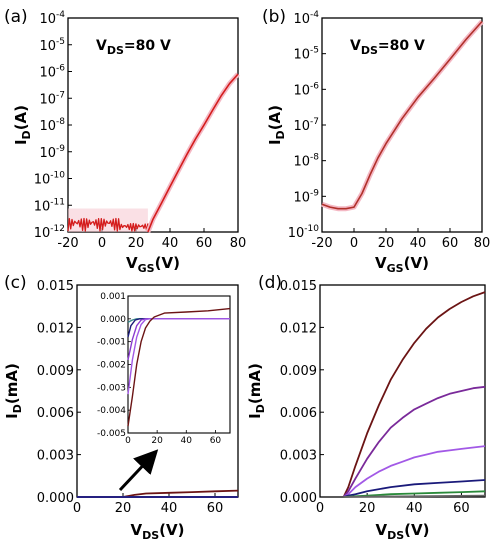 Image resolution: width=495 pixels, height=550 pixels. What do you see at coordinates (216, 441) in the screenshot?
I see `inset-x-tick-label: 60` at bounding box center [216, 441].